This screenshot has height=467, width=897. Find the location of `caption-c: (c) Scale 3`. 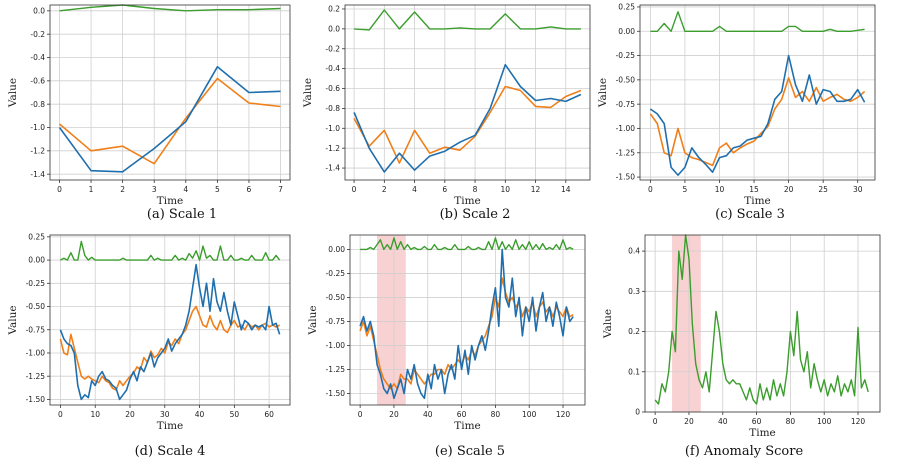

caption-c: (c) Scale 3 is located at coordinates (750, 214).